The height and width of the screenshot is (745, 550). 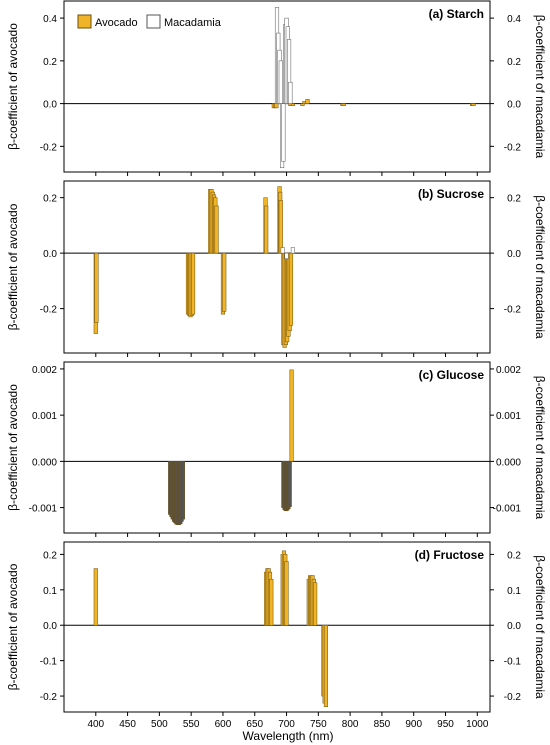 What do you see at coordinates (84, 21) in the screenshot?
I see `legend-avocado-swatch` at bounding box center [84, 21].